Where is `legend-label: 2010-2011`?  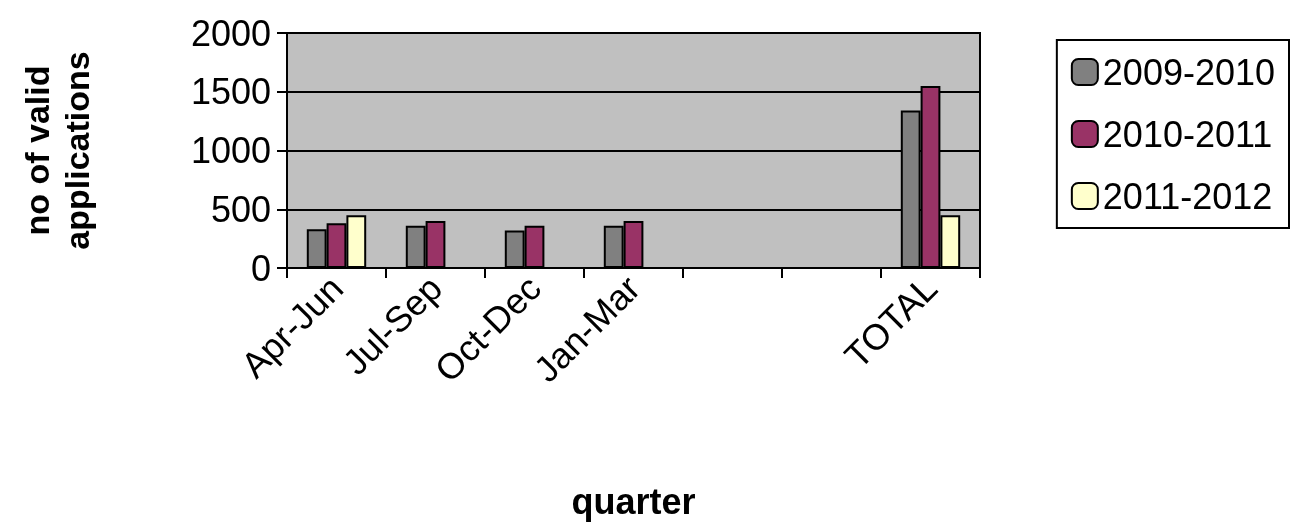 legend-label: 2010-2011 is located at coordinates (1187, 134).